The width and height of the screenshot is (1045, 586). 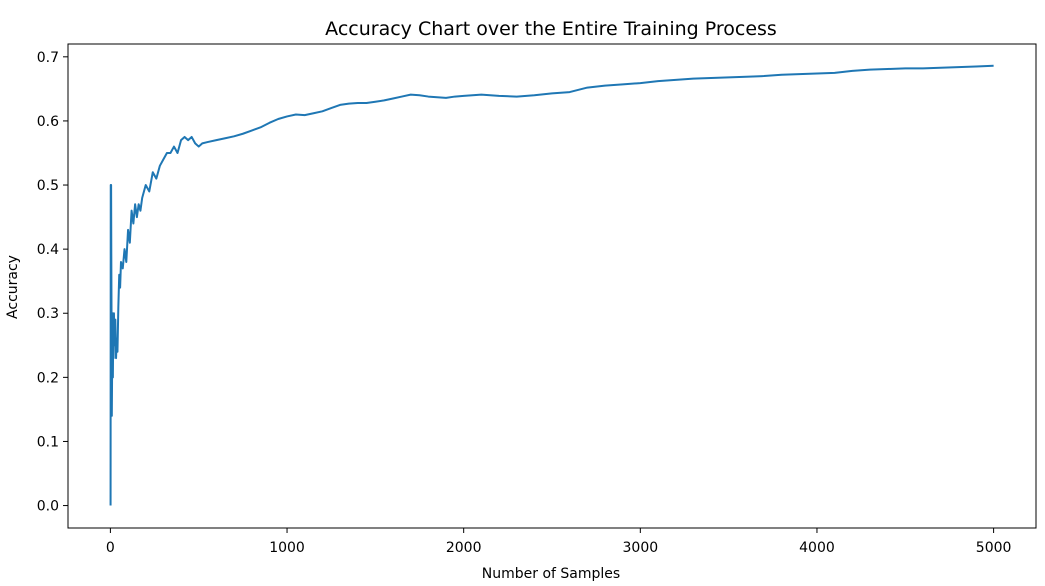 I want to click on x-tick-label: 1000, so click(x=287, y=548).